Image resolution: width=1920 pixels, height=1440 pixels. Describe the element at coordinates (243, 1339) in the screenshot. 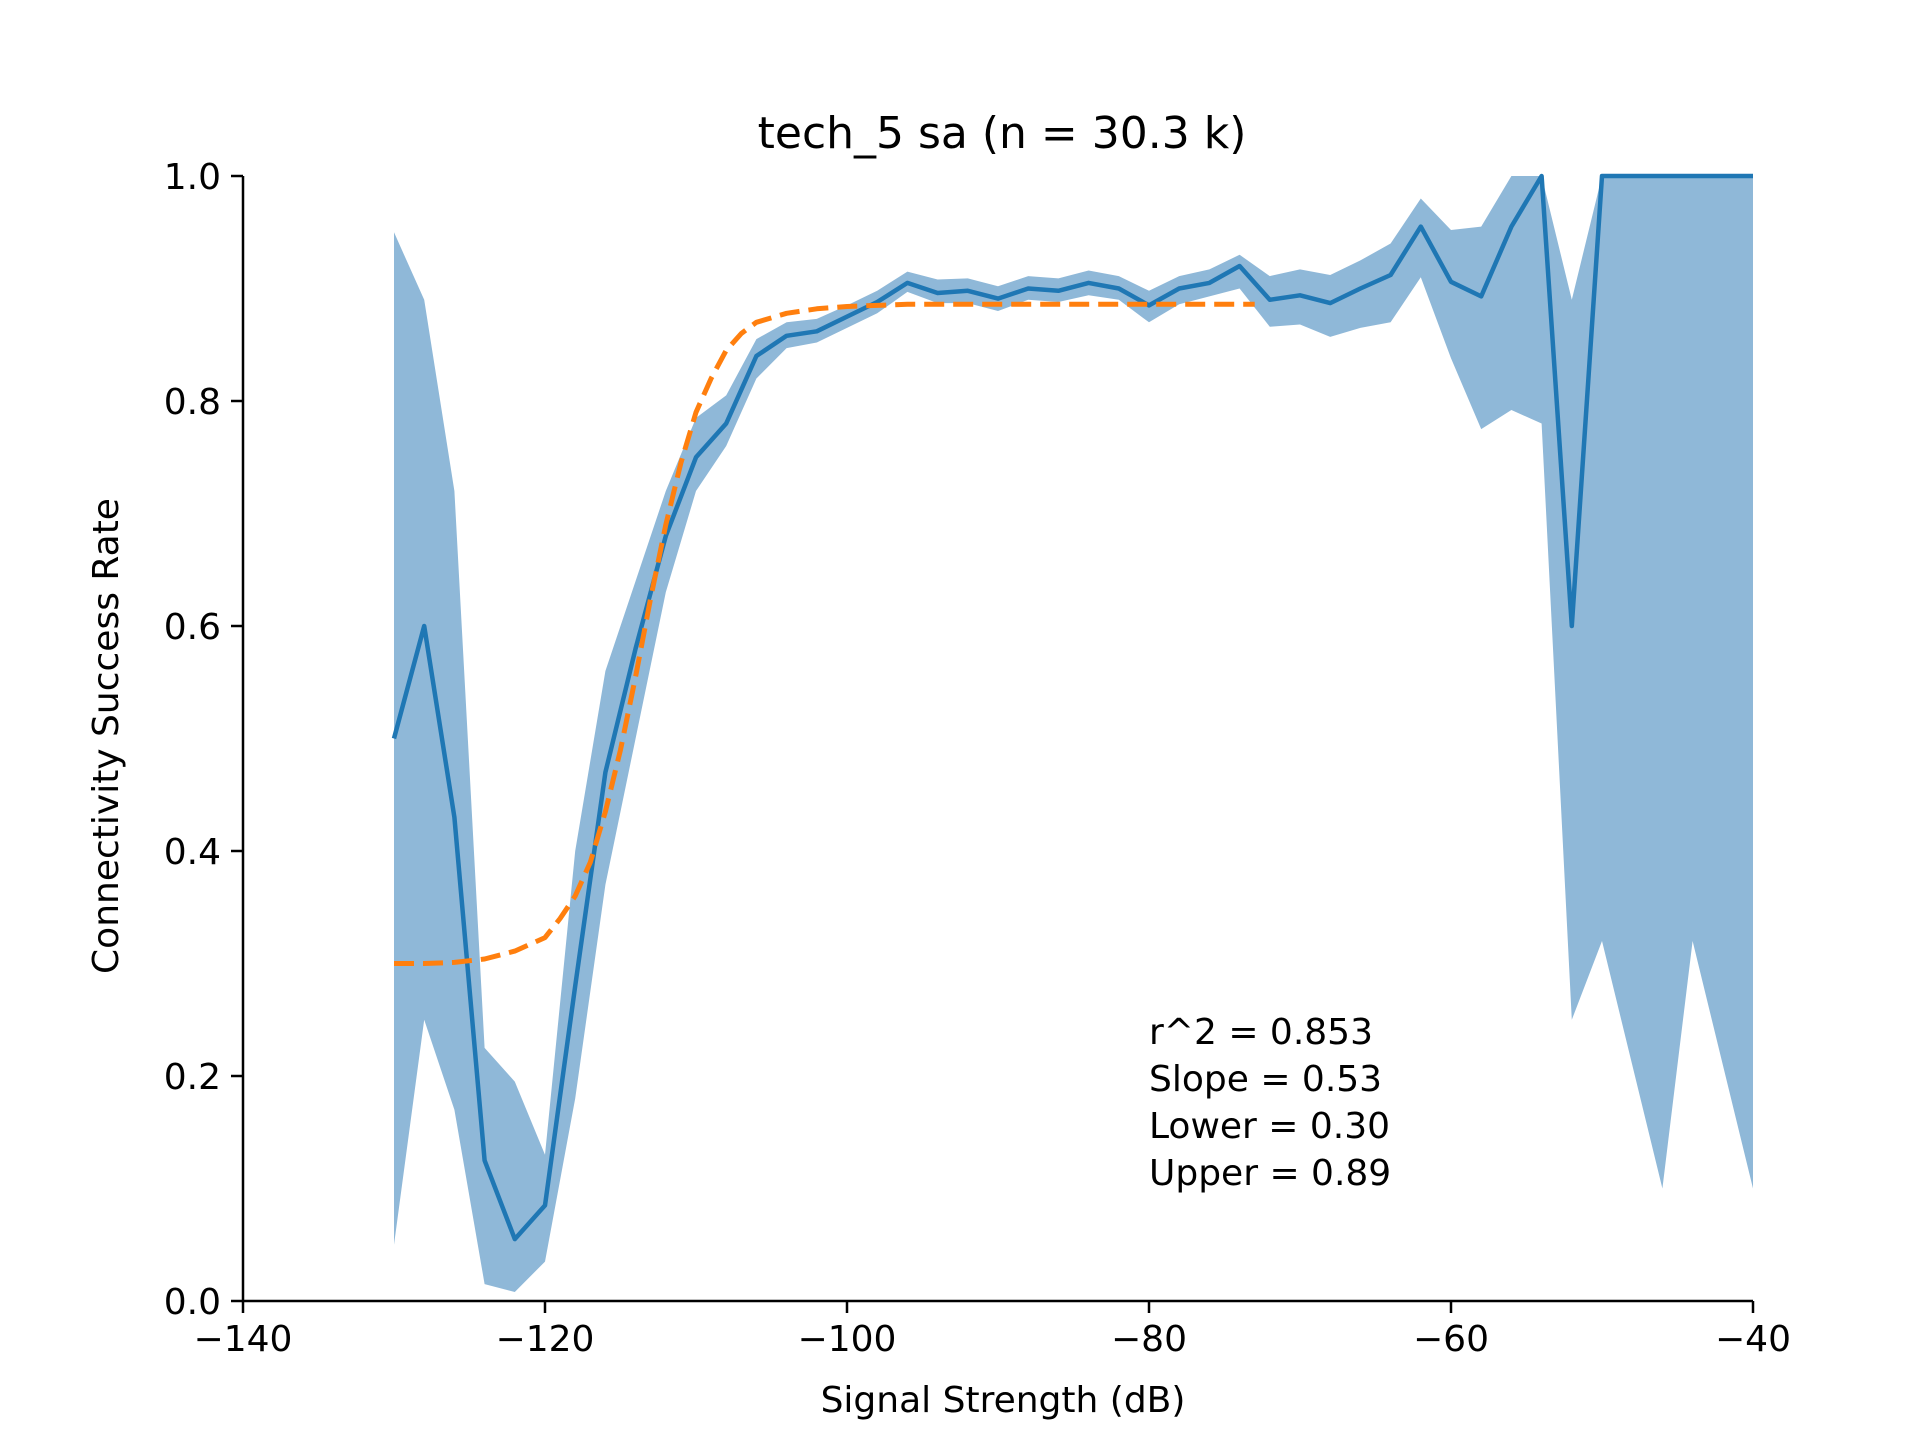

I see `x-tick-label: −140` at that location.